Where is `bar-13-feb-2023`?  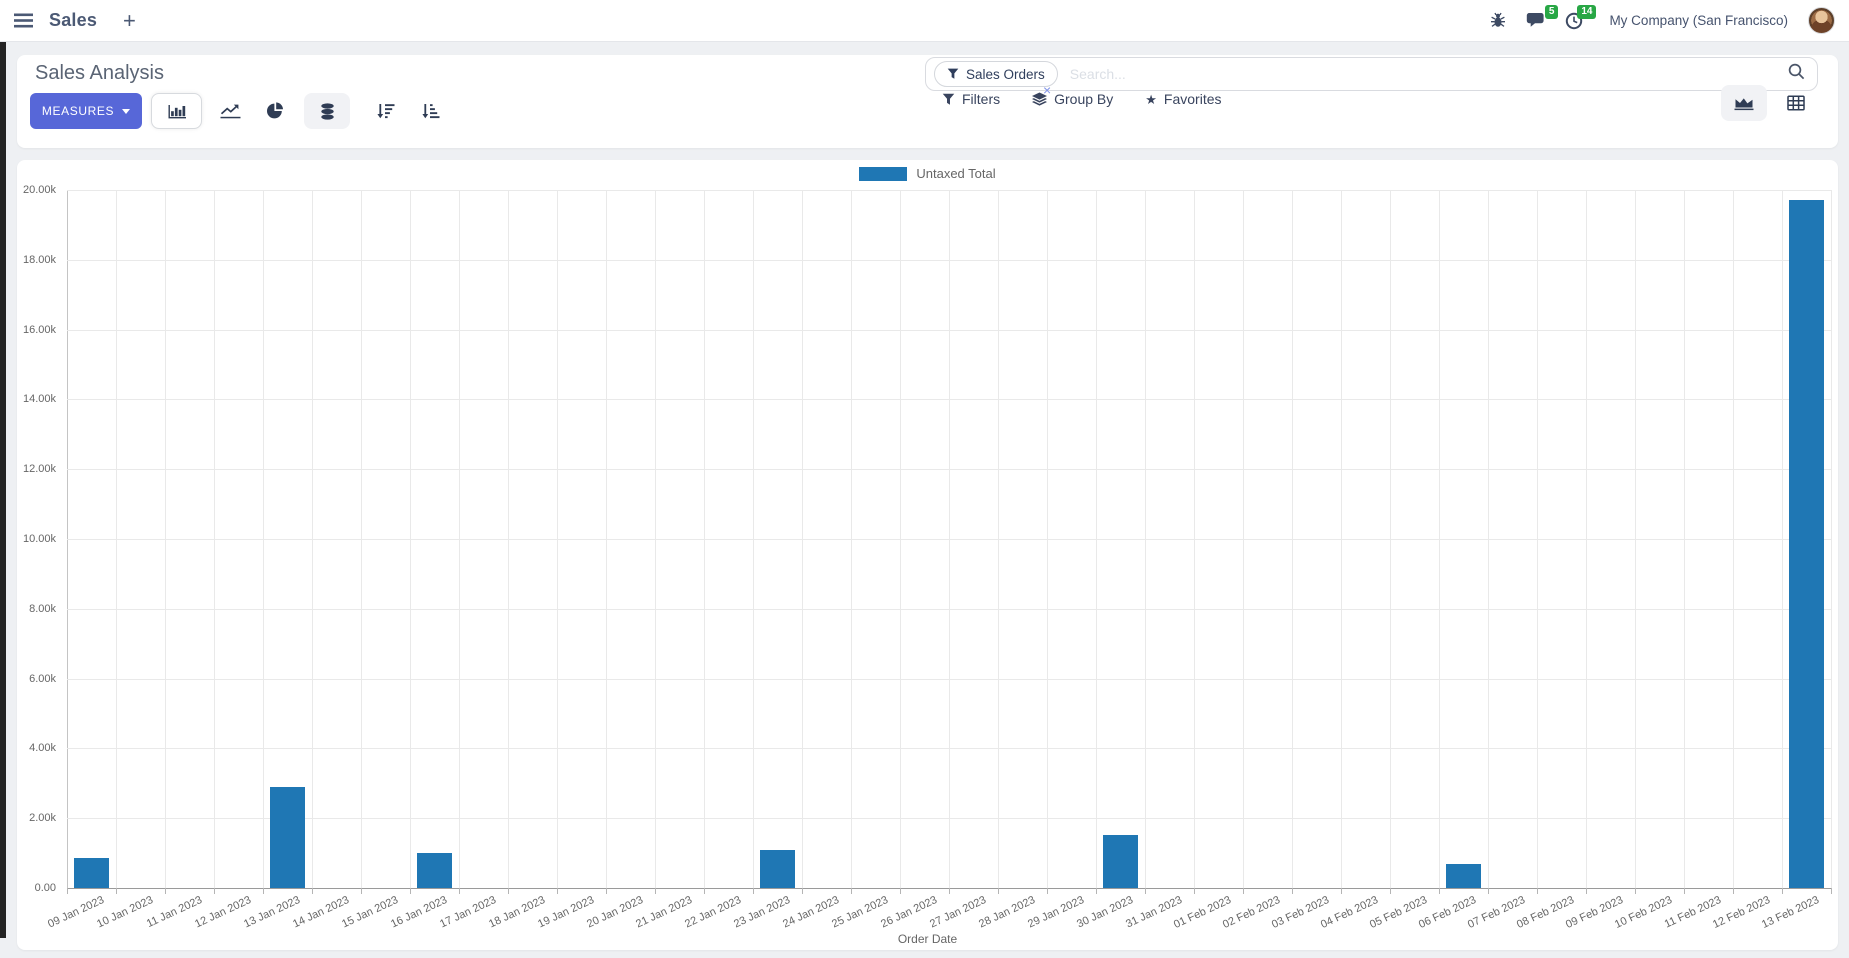
bar-13-feb-2023 is located at coordinates (1806, 544).